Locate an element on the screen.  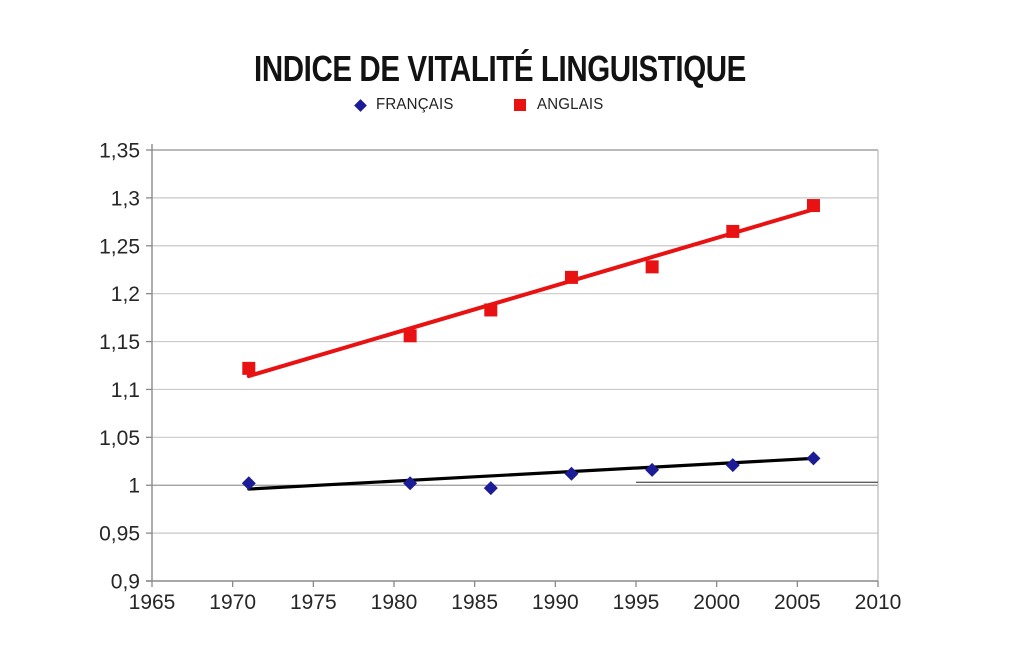
x-tick-label: 1970 is located at coordinates (232, 602).